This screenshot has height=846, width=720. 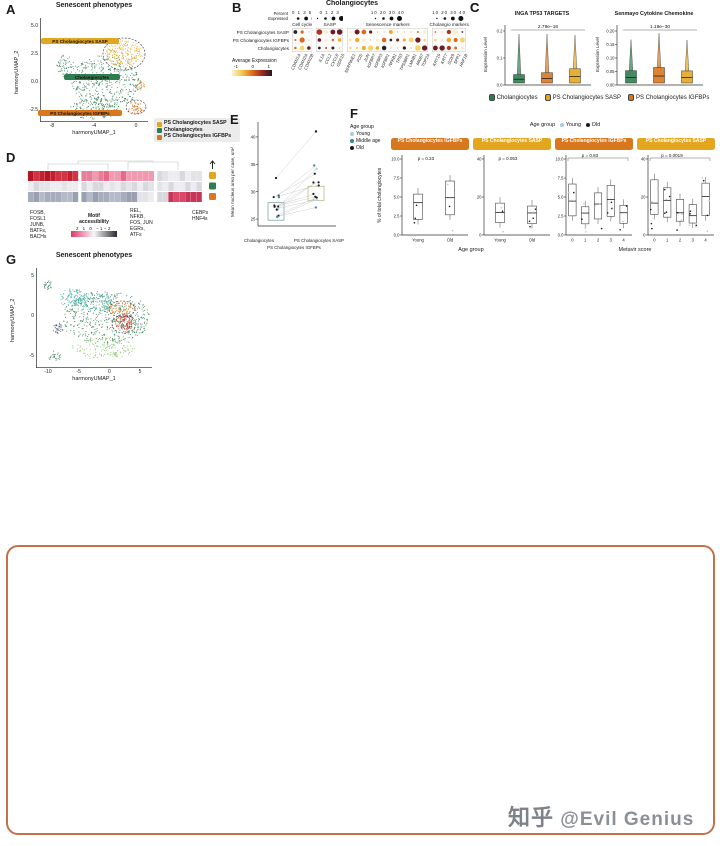 What do you see at coordinates (232, 182) in the screenshot?
I see `y-axis-label: Mean nucleus area per case, um²` at bounding box center [232, 182].